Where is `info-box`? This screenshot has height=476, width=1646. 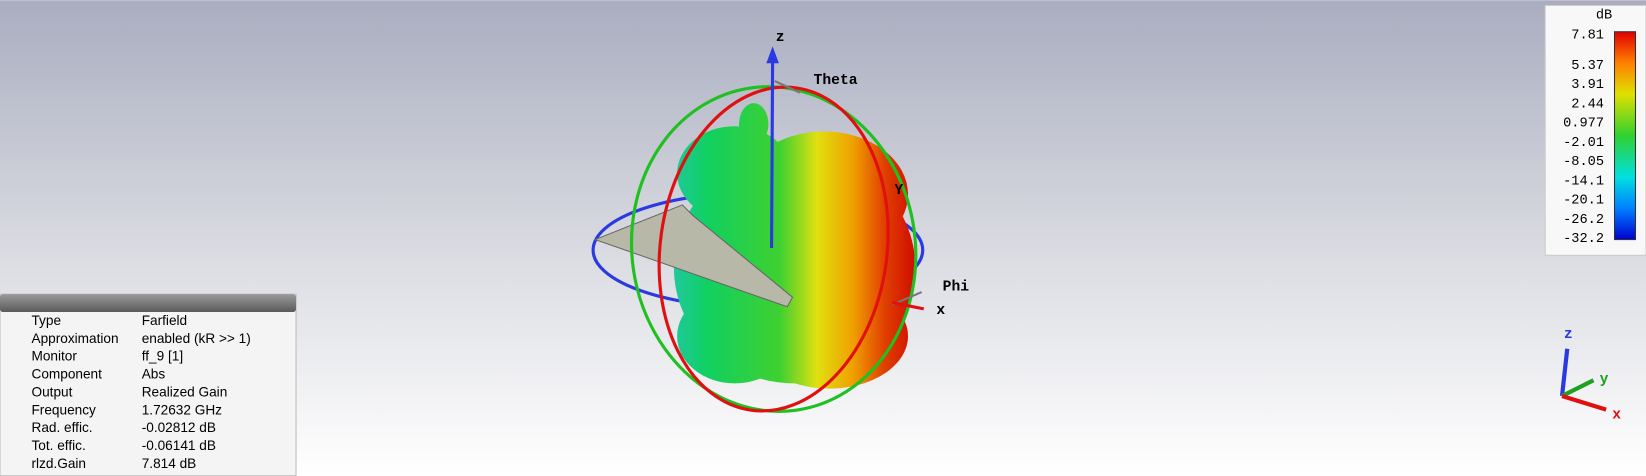
info-box is located at coordinates (148, 384).